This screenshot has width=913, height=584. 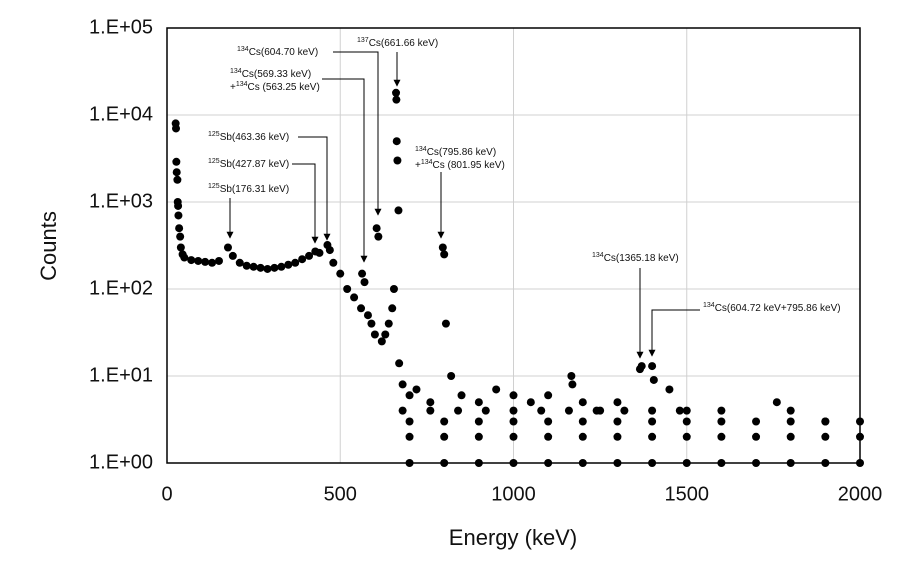 I want to click on annotation: 134Cs(1365.18 keV), so click(x=635, y=258).